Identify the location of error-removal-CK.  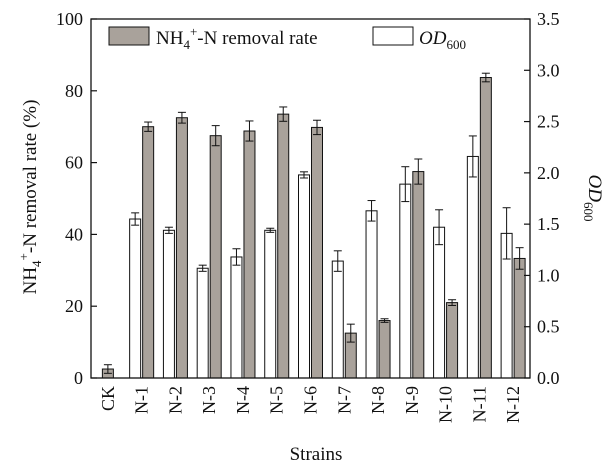
(107, 369).